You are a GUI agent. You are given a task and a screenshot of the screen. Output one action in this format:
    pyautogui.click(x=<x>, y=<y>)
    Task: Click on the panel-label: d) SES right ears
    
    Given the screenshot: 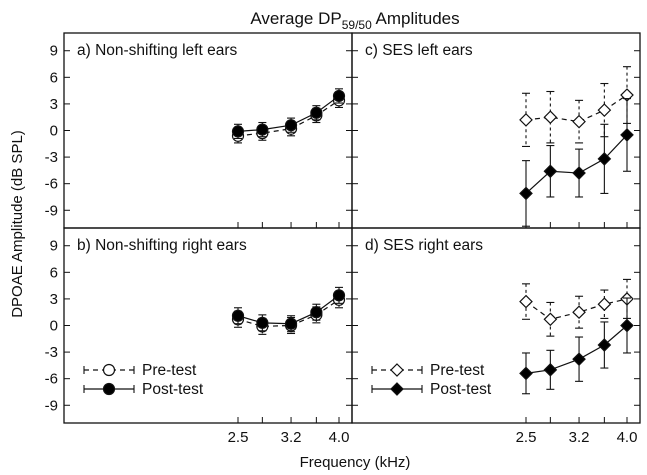 What is the action you would take?
    pyautogui.click(x=424, y=245)
    